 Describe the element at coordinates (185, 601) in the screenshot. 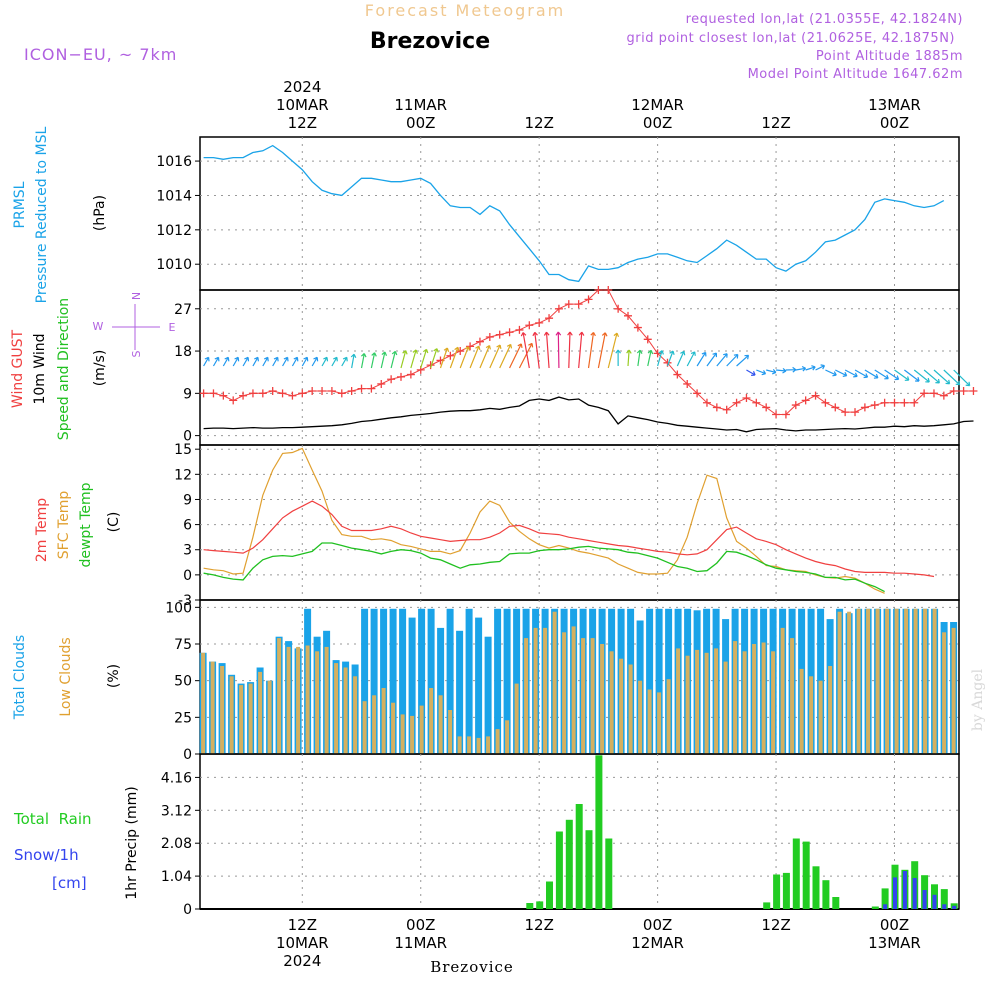

I see `temperature-ytick-label: -3` at that location.